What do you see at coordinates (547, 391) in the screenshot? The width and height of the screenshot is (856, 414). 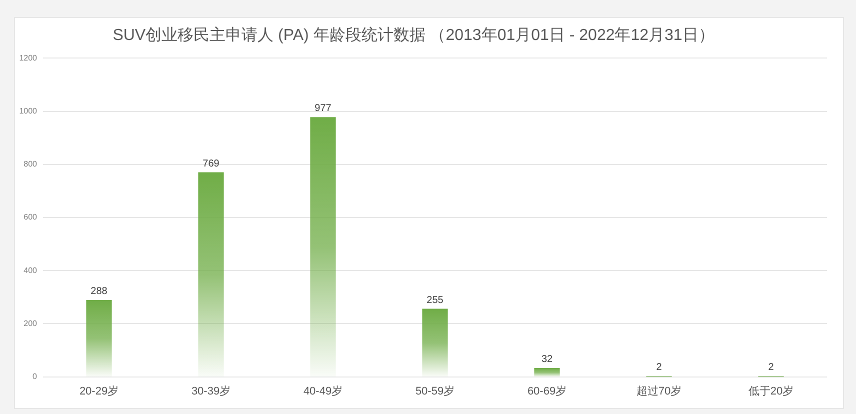 I see `x-tick-label: 60-69岁` at bounding box center [547, 391].